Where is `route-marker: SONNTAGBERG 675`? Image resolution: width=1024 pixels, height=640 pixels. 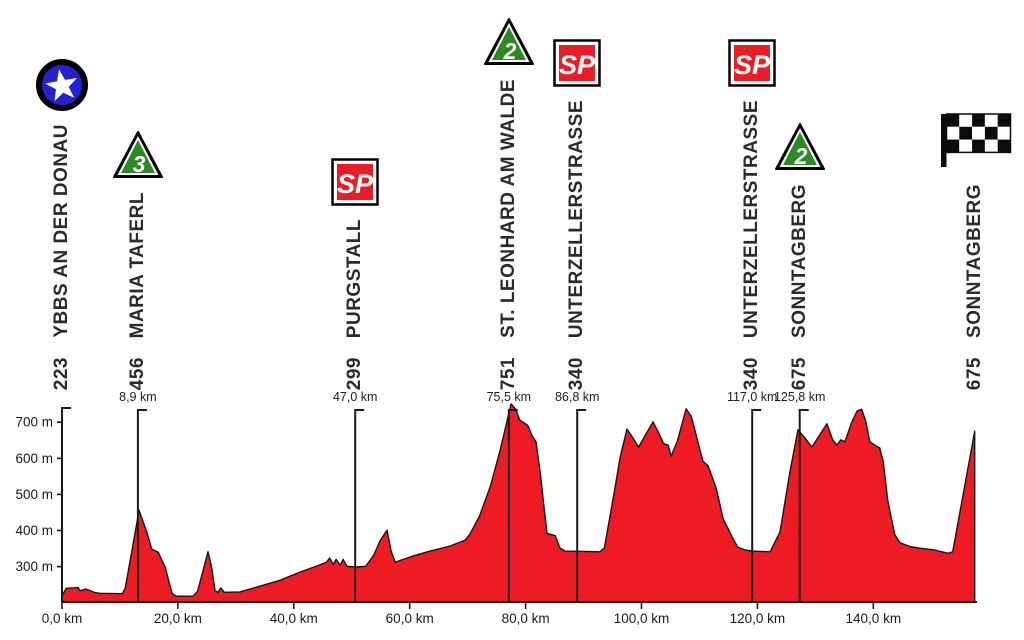
route-marker: SONNTAGBERG 675 is located at coordinates (975, 202).